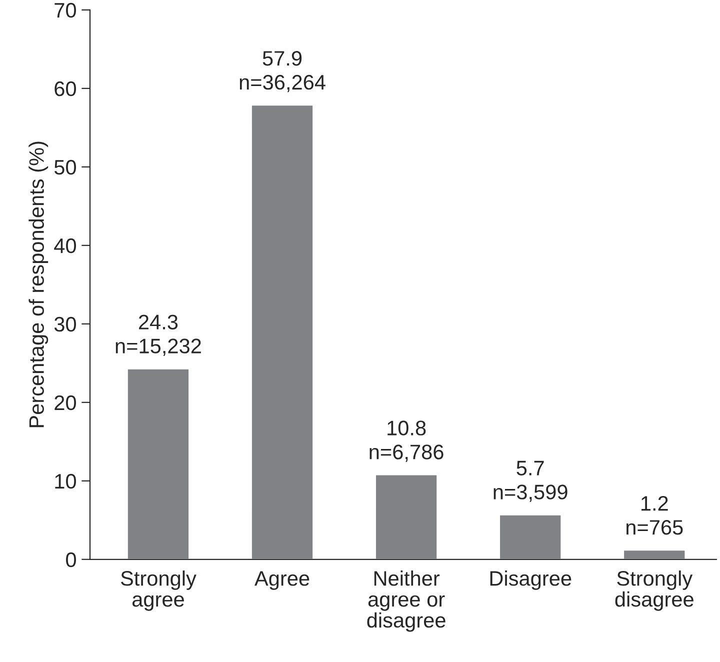 The image size is (720, 662). What do you see at coordinates (406, 601) in the screenshot?
I see `x-tick-label: Neither agree or disagree` at bounding box center [406, 601].